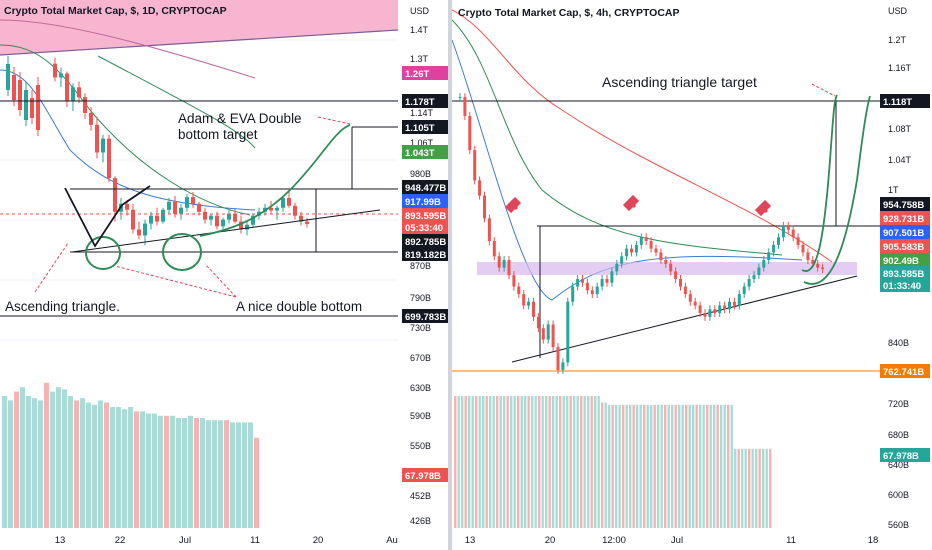 This screenshot has width=932, height=550. Describe the element at coordinates (898, 435) in the screenshot. I see `y-tick-label: 680B` at that location.